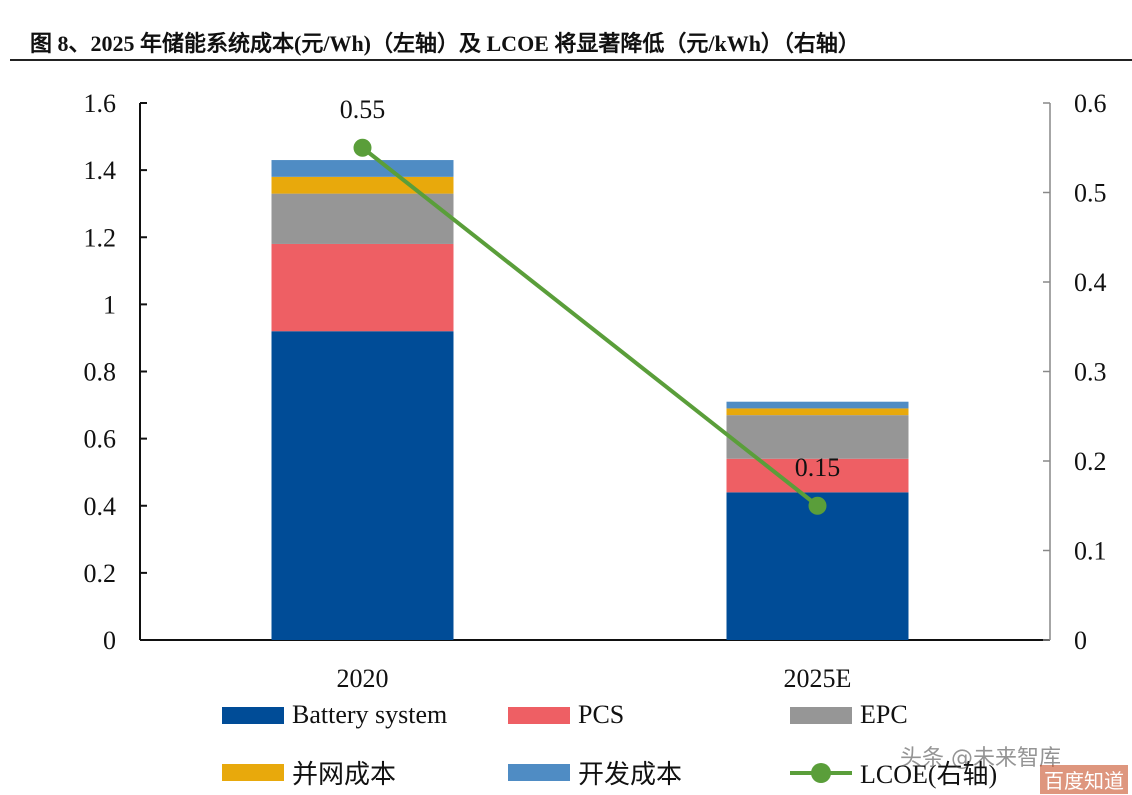  I want to click on legend-item: Battery system, so click(334, 715).